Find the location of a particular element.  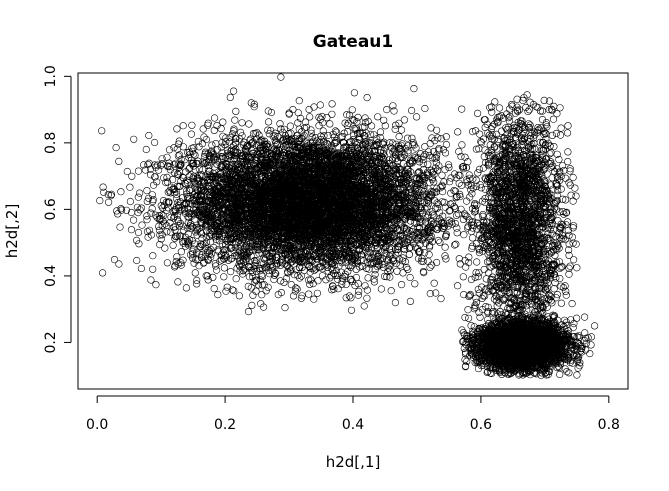

y-tick-label: 1.0 is located at coordinates (51, 76).